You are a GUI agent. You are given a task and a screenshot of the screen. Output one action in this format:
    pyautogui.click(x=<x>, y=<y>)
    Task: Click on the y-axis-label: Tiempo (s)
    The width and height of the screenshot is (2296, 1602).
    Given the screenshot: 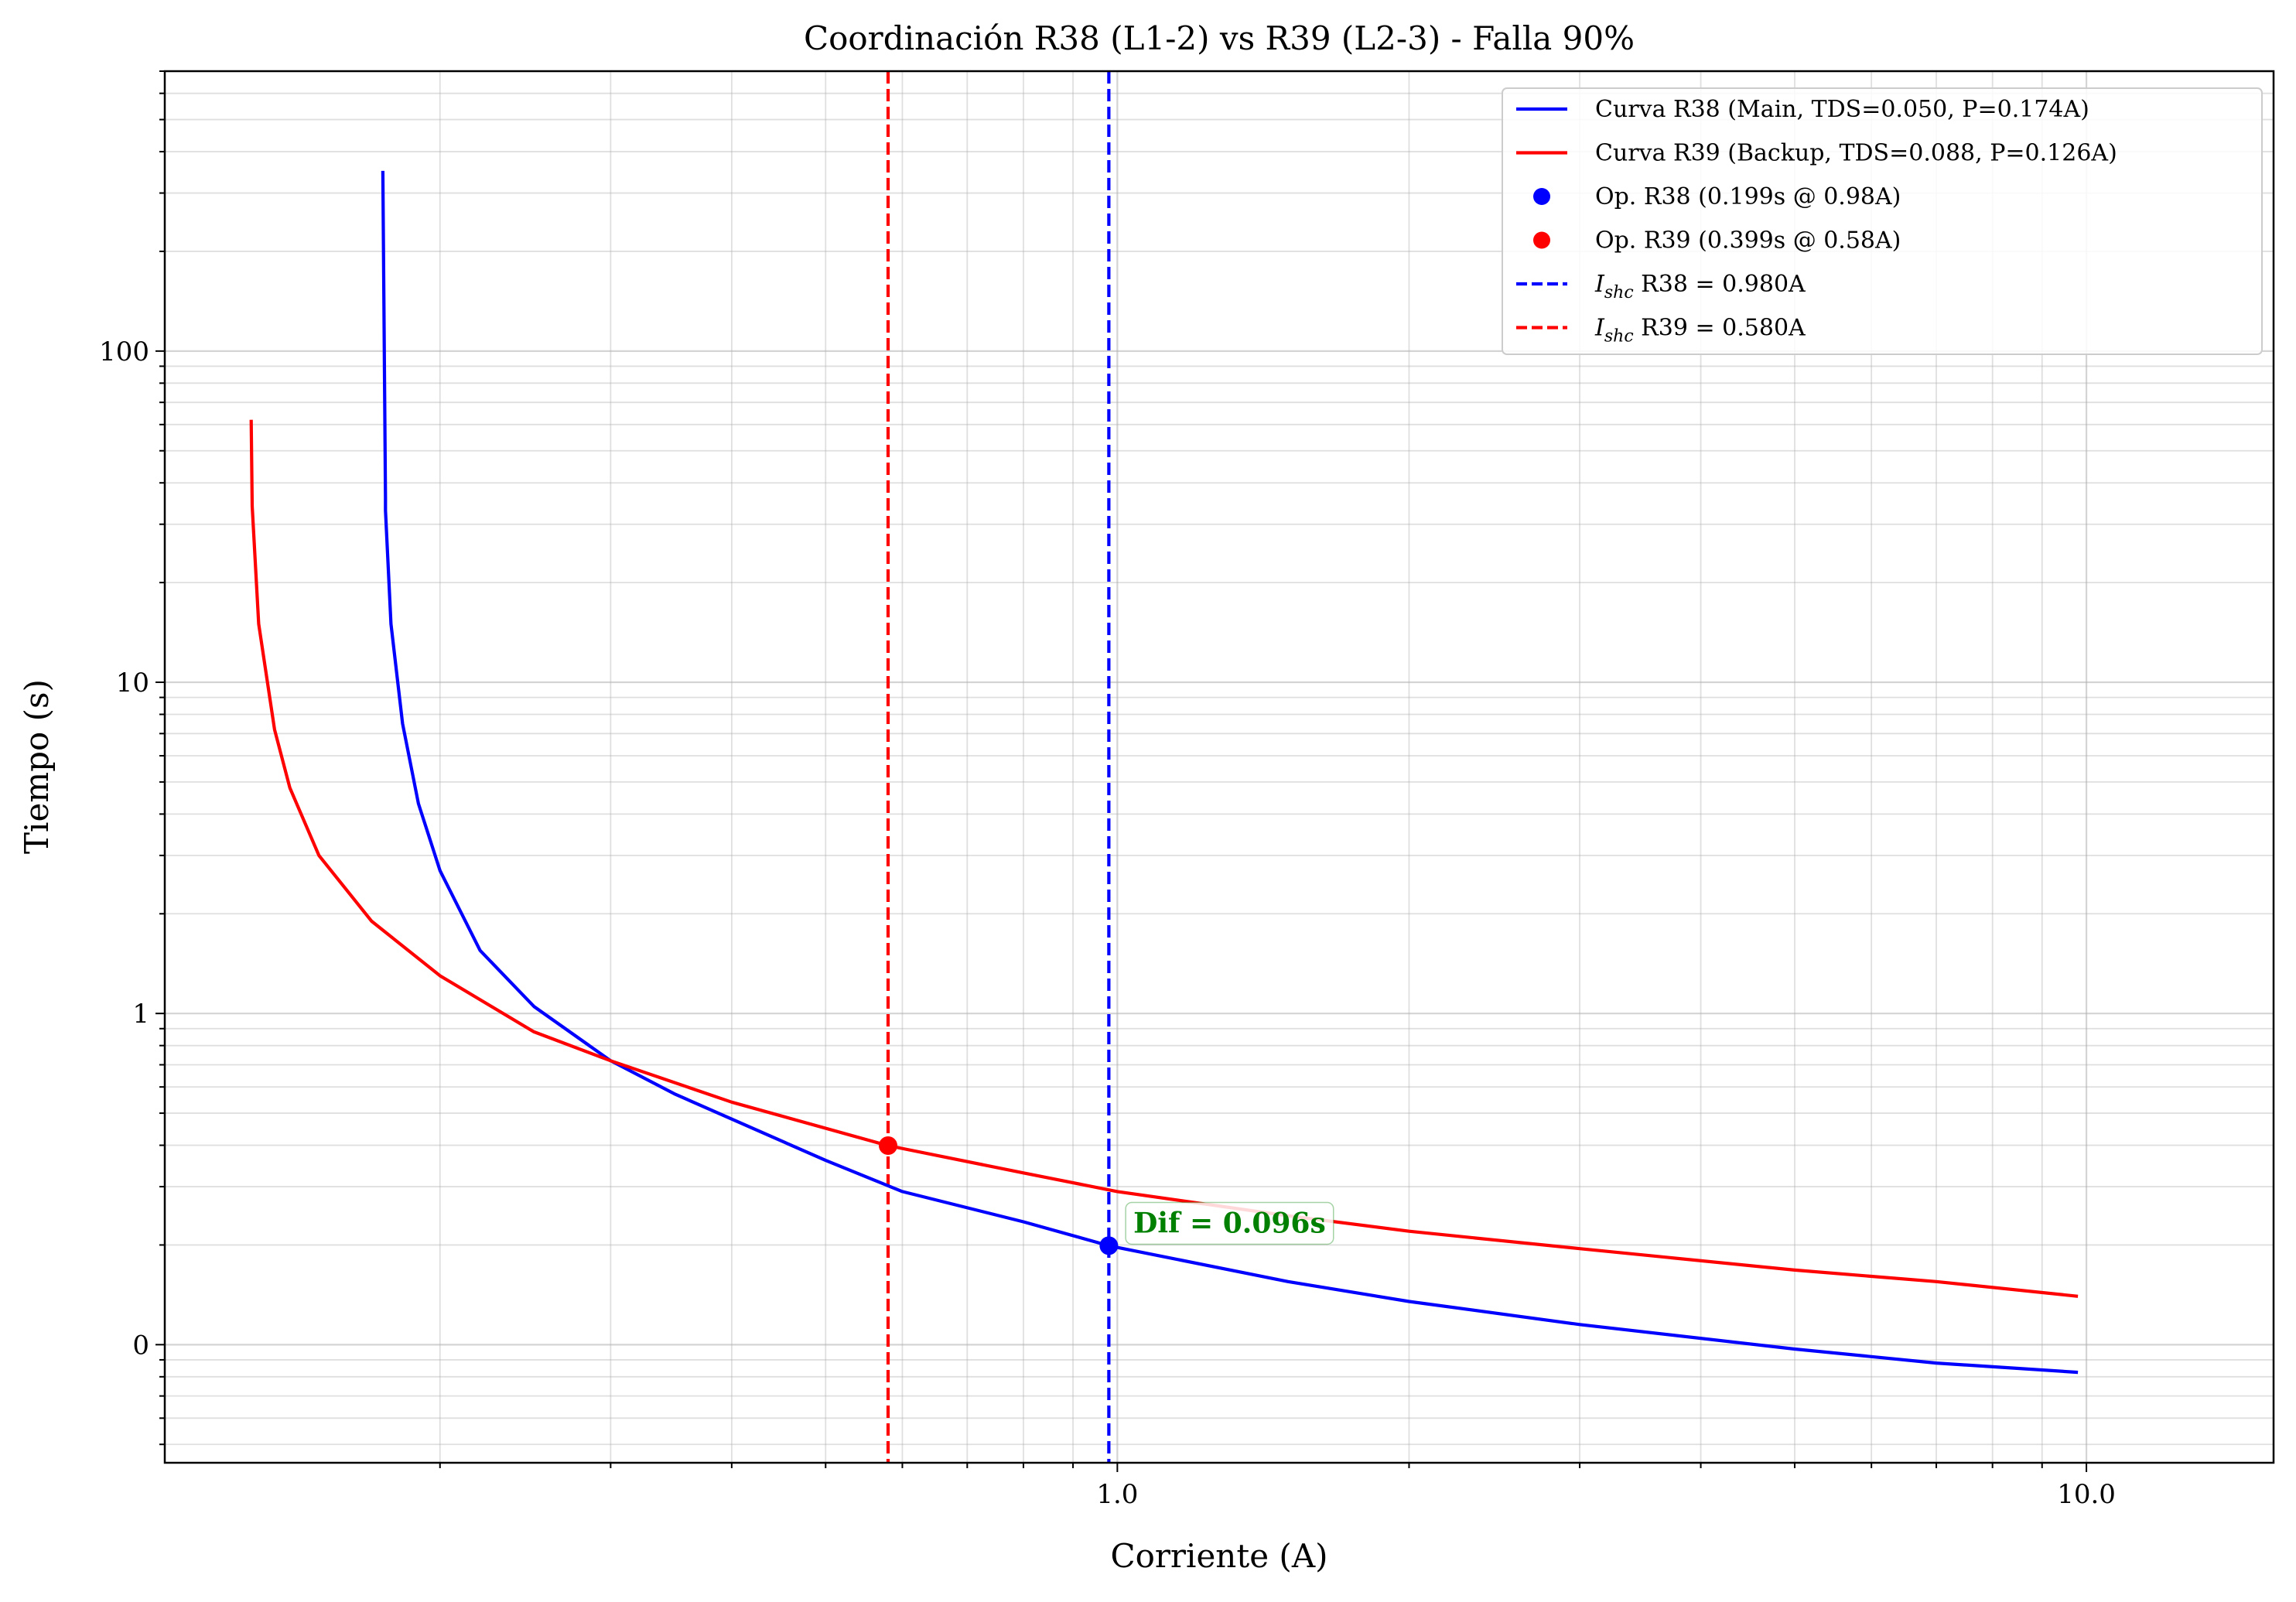 What is the action you would take?
    pyautogui.click(x=37, y=766)
    